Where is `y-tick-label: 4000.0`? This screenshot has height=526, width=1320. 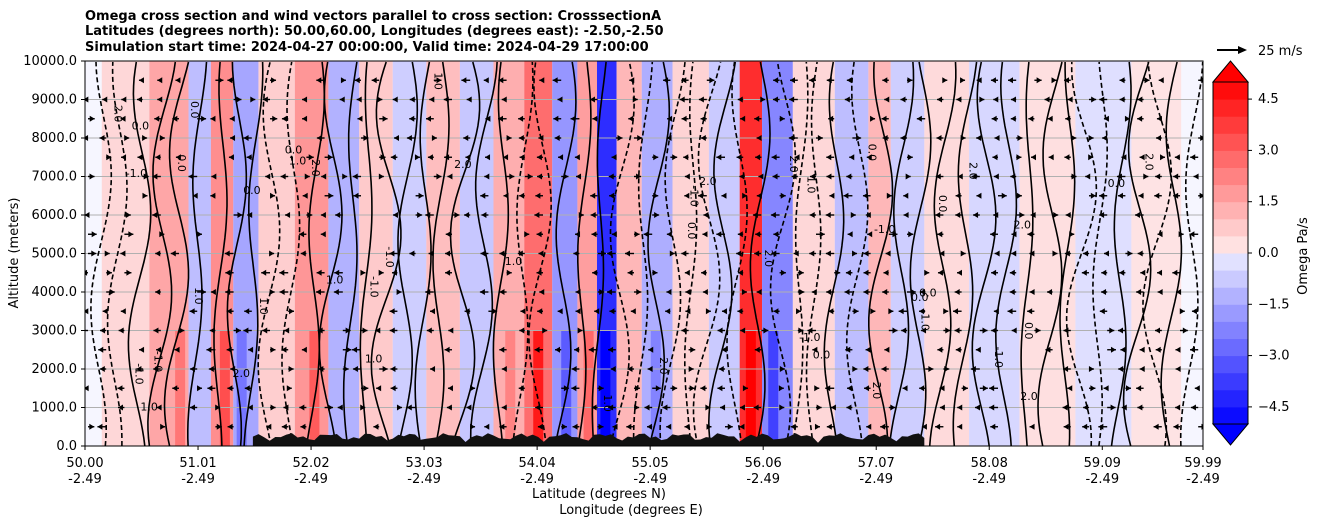 y-tick-label: 4000.0 is located at coordinates (55, 292).